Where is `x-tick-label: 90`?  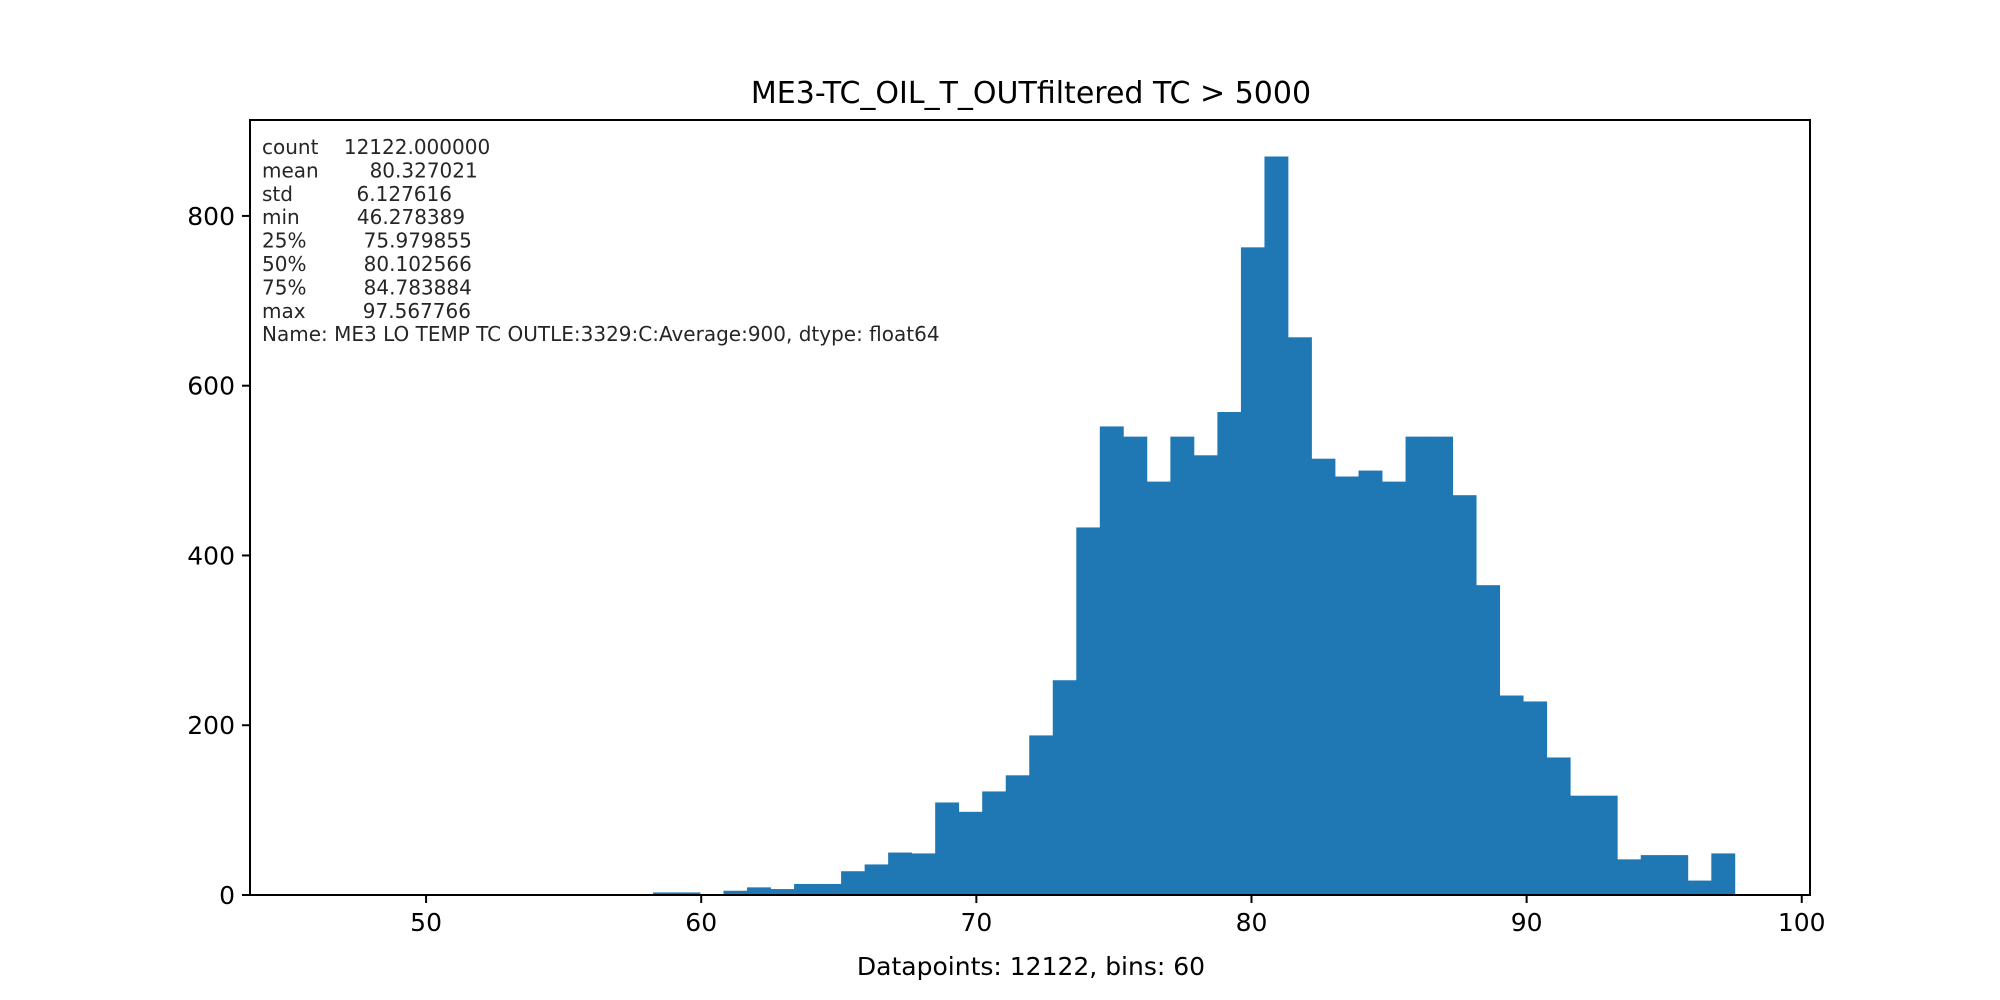 x-tick-label: 90 is located at coordinates (1527, 922).